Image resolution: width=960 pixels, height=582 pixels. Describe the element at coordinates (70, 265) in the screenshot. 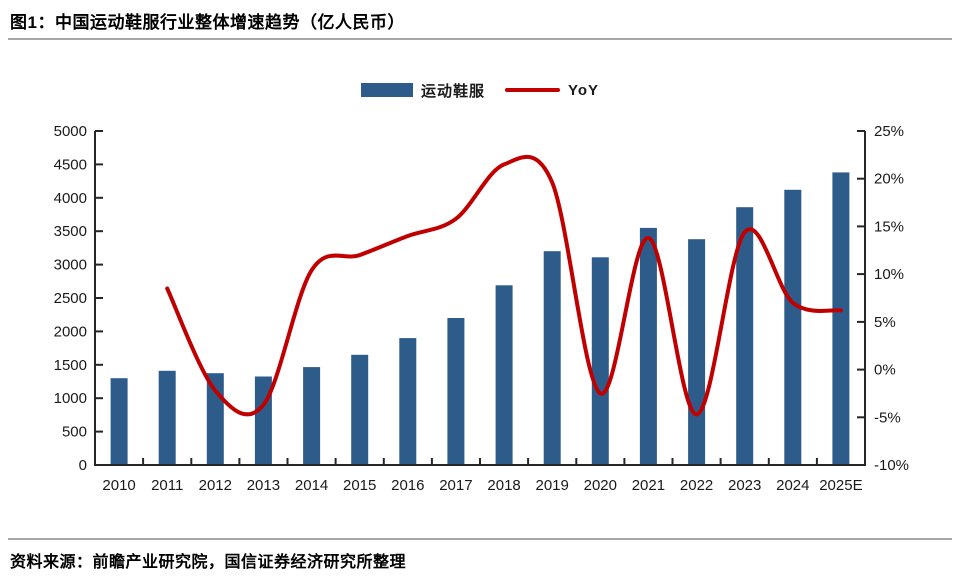

I see `left-axis-label: 3000` at that location.